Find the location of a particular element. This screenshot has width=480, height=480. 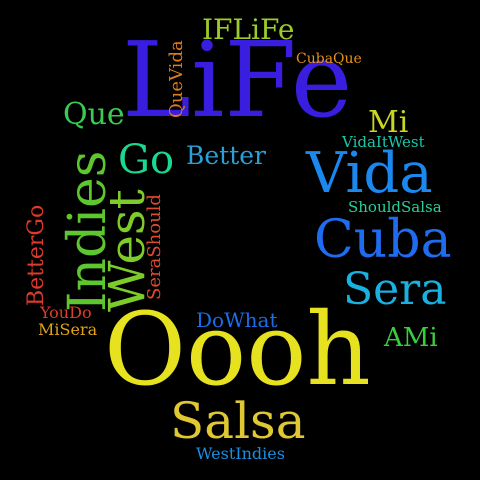

word-life: LiFe is located at coordinates (237, 80).